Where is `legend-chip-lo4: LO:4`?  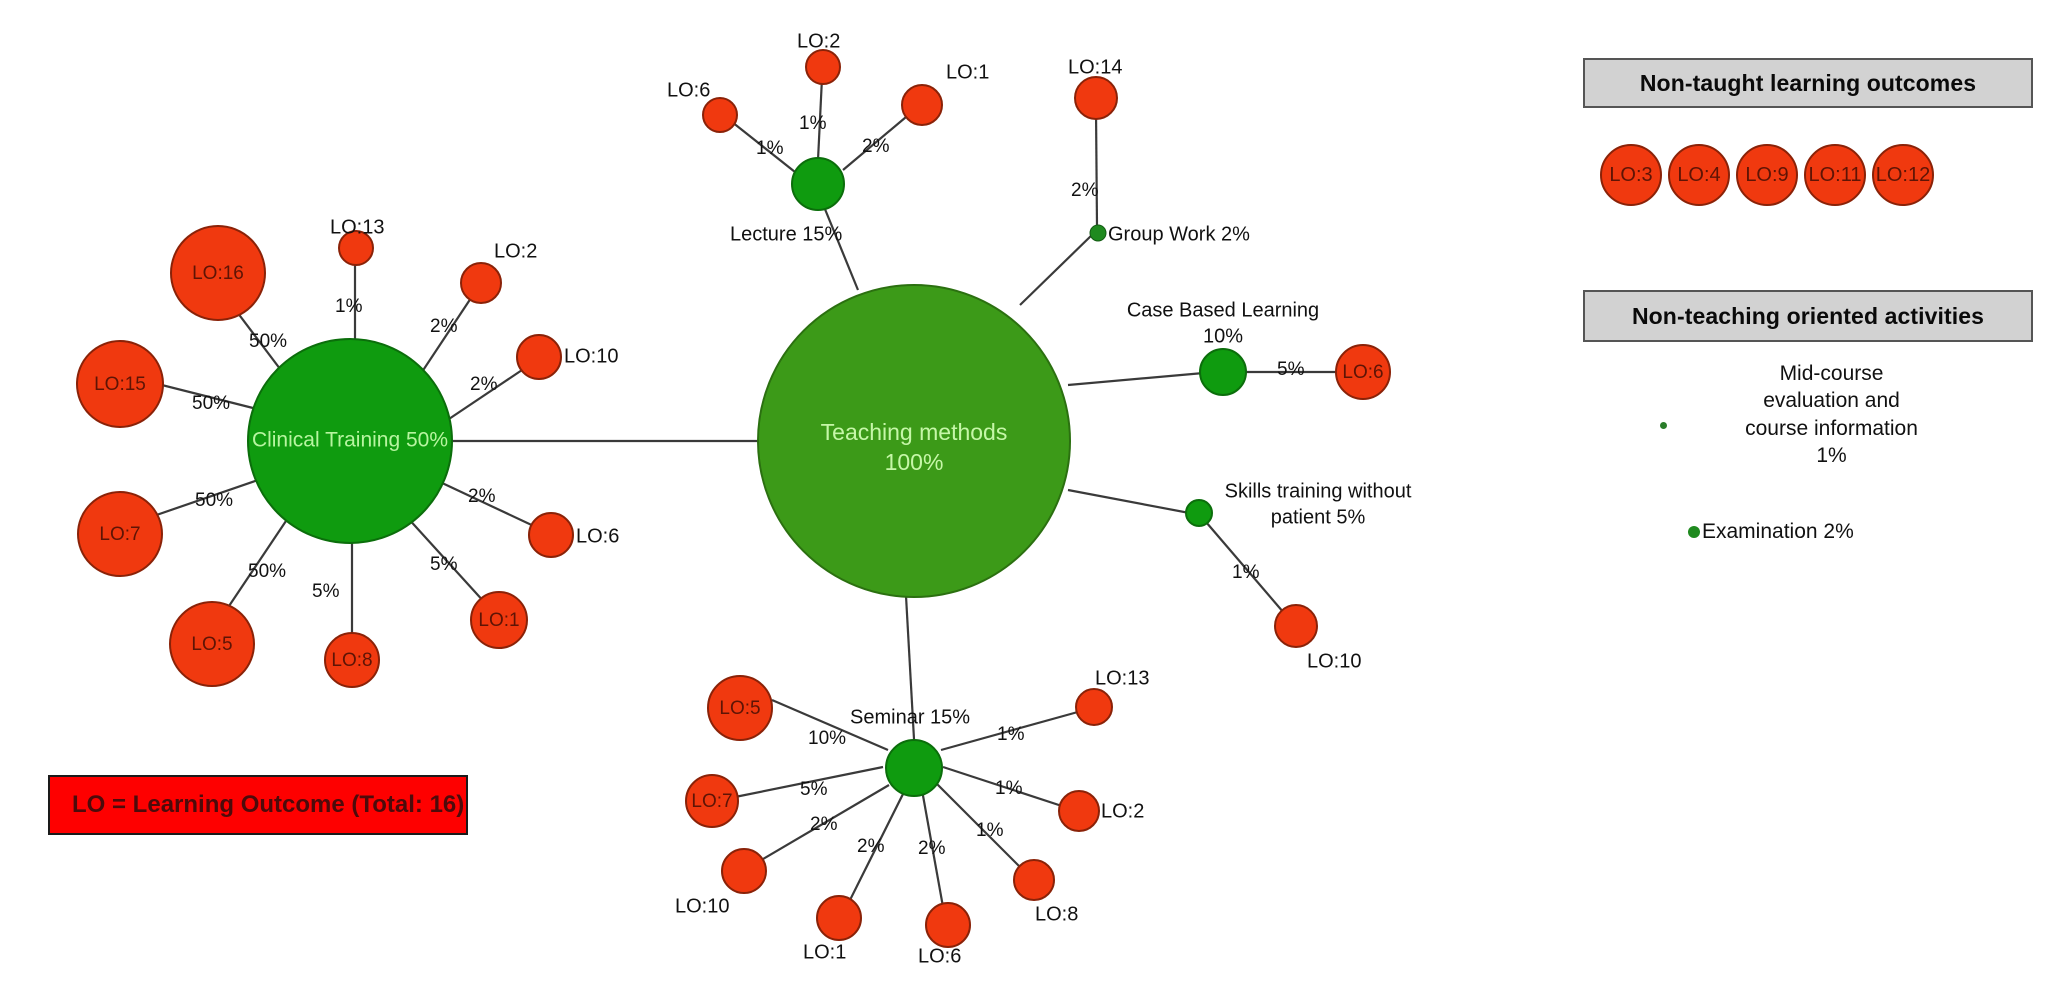
legend-chip-lo4: LO:4 is located at coordinates (1699, 175).